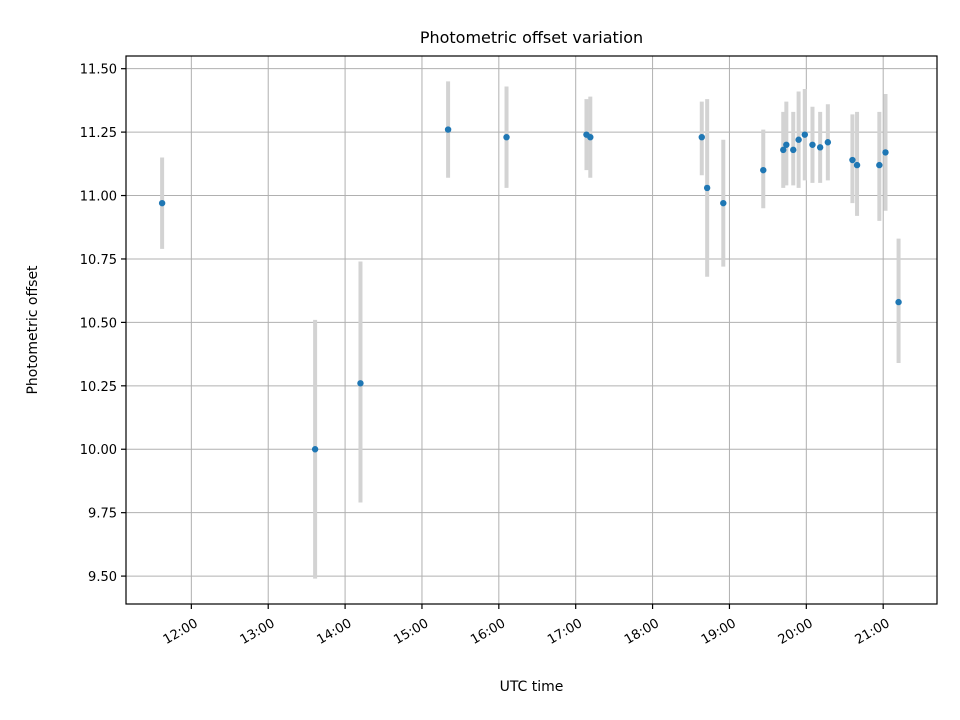  What do you see at coordinates (531, 37) in the screenshot?
I see `chart-title: Photometric offset variation` at bounding box center [531, 37].